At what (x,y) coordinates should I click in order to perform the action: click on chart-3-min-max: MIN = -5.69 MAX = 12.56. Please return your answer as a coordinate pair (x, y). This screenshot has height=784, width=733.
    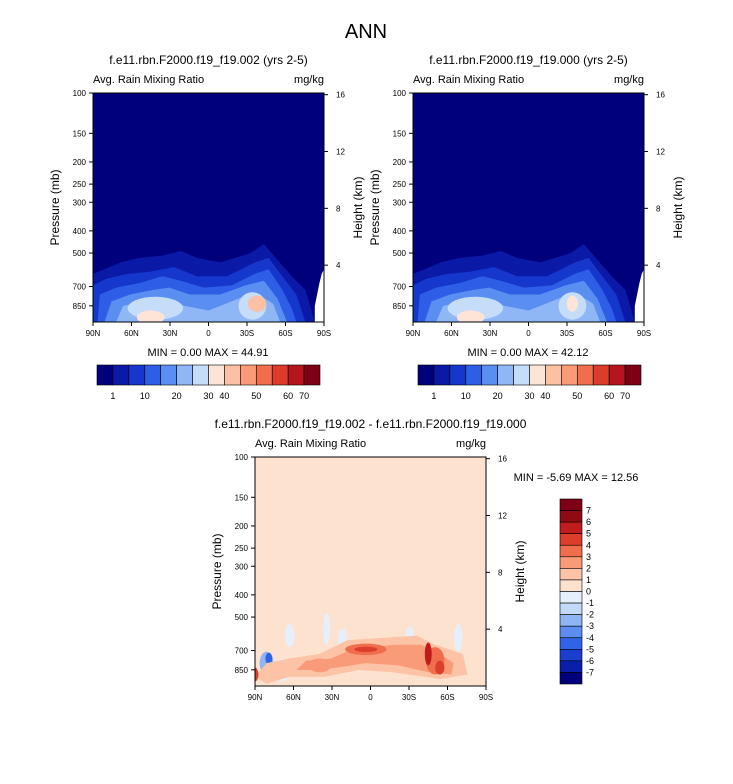
    Looking at the image, I should click on (576, 478).